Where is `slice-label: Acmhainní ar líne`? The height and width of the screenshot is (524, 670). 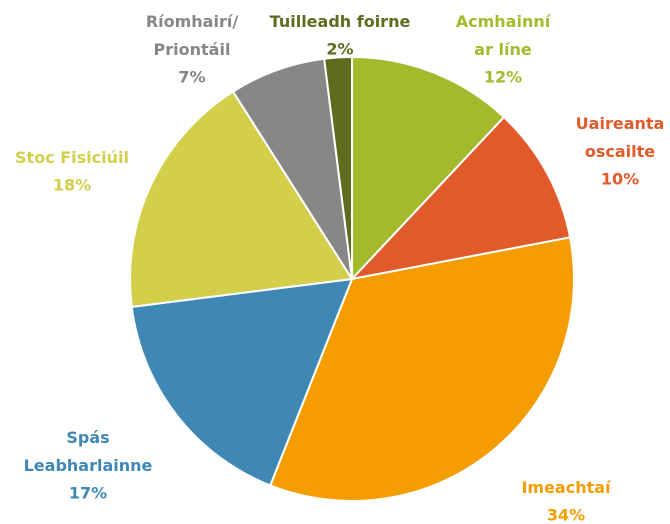 slice-label: Acmhainní ar líne is located at coordinates (504, 35).